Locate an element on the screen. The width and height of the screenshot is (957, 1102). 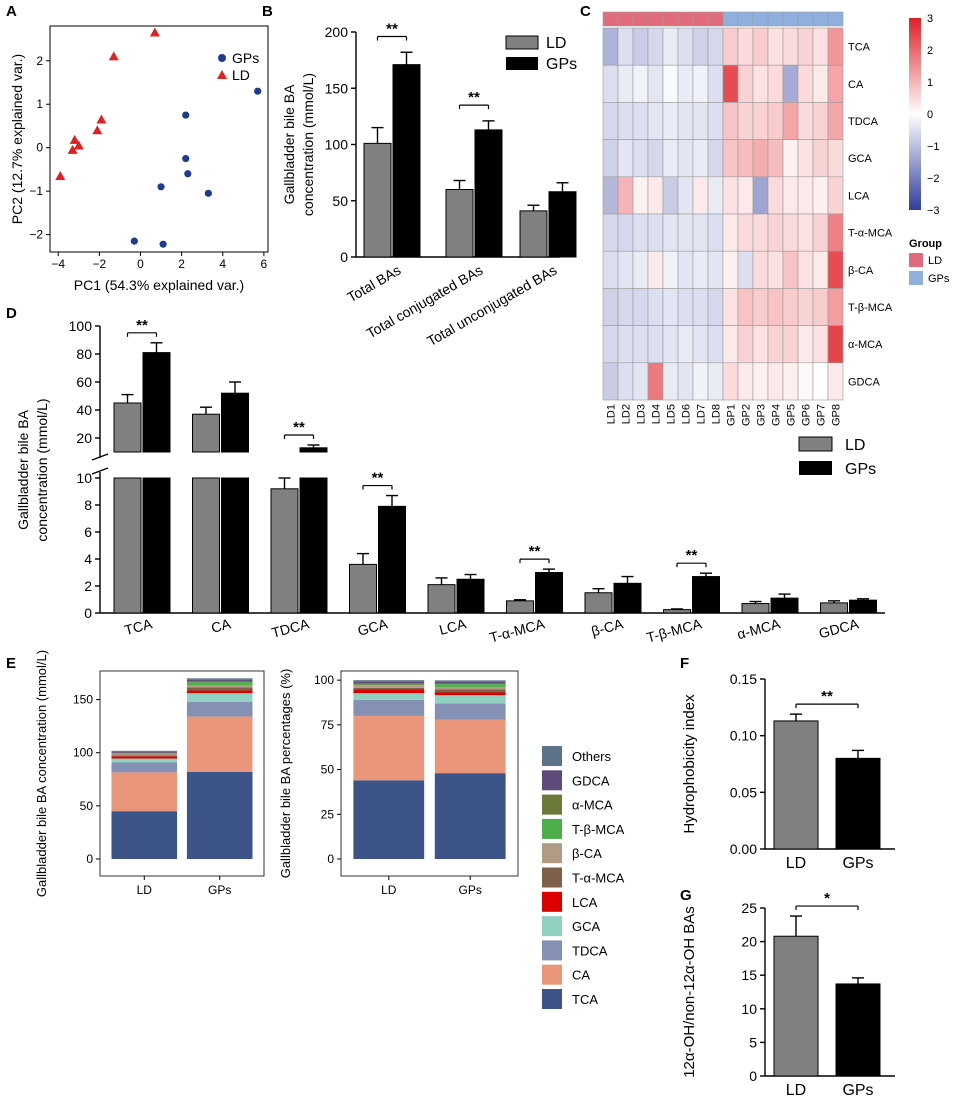
stack-segment-T-α-MCA is located at coordinates (470, 691).